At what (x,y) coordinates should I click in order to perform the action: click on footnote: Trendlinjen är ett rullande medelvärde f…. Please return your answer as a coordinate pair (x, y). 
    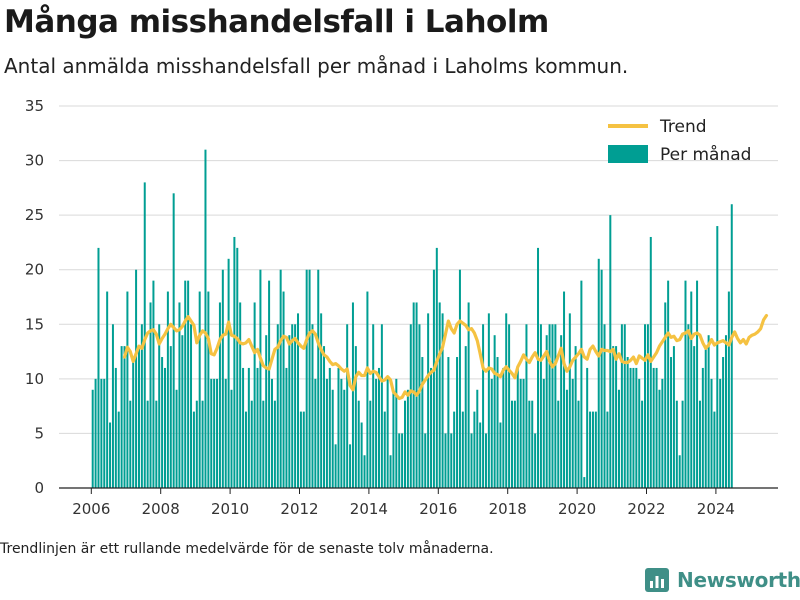
    Looking at the image, I should click on (247, 549).